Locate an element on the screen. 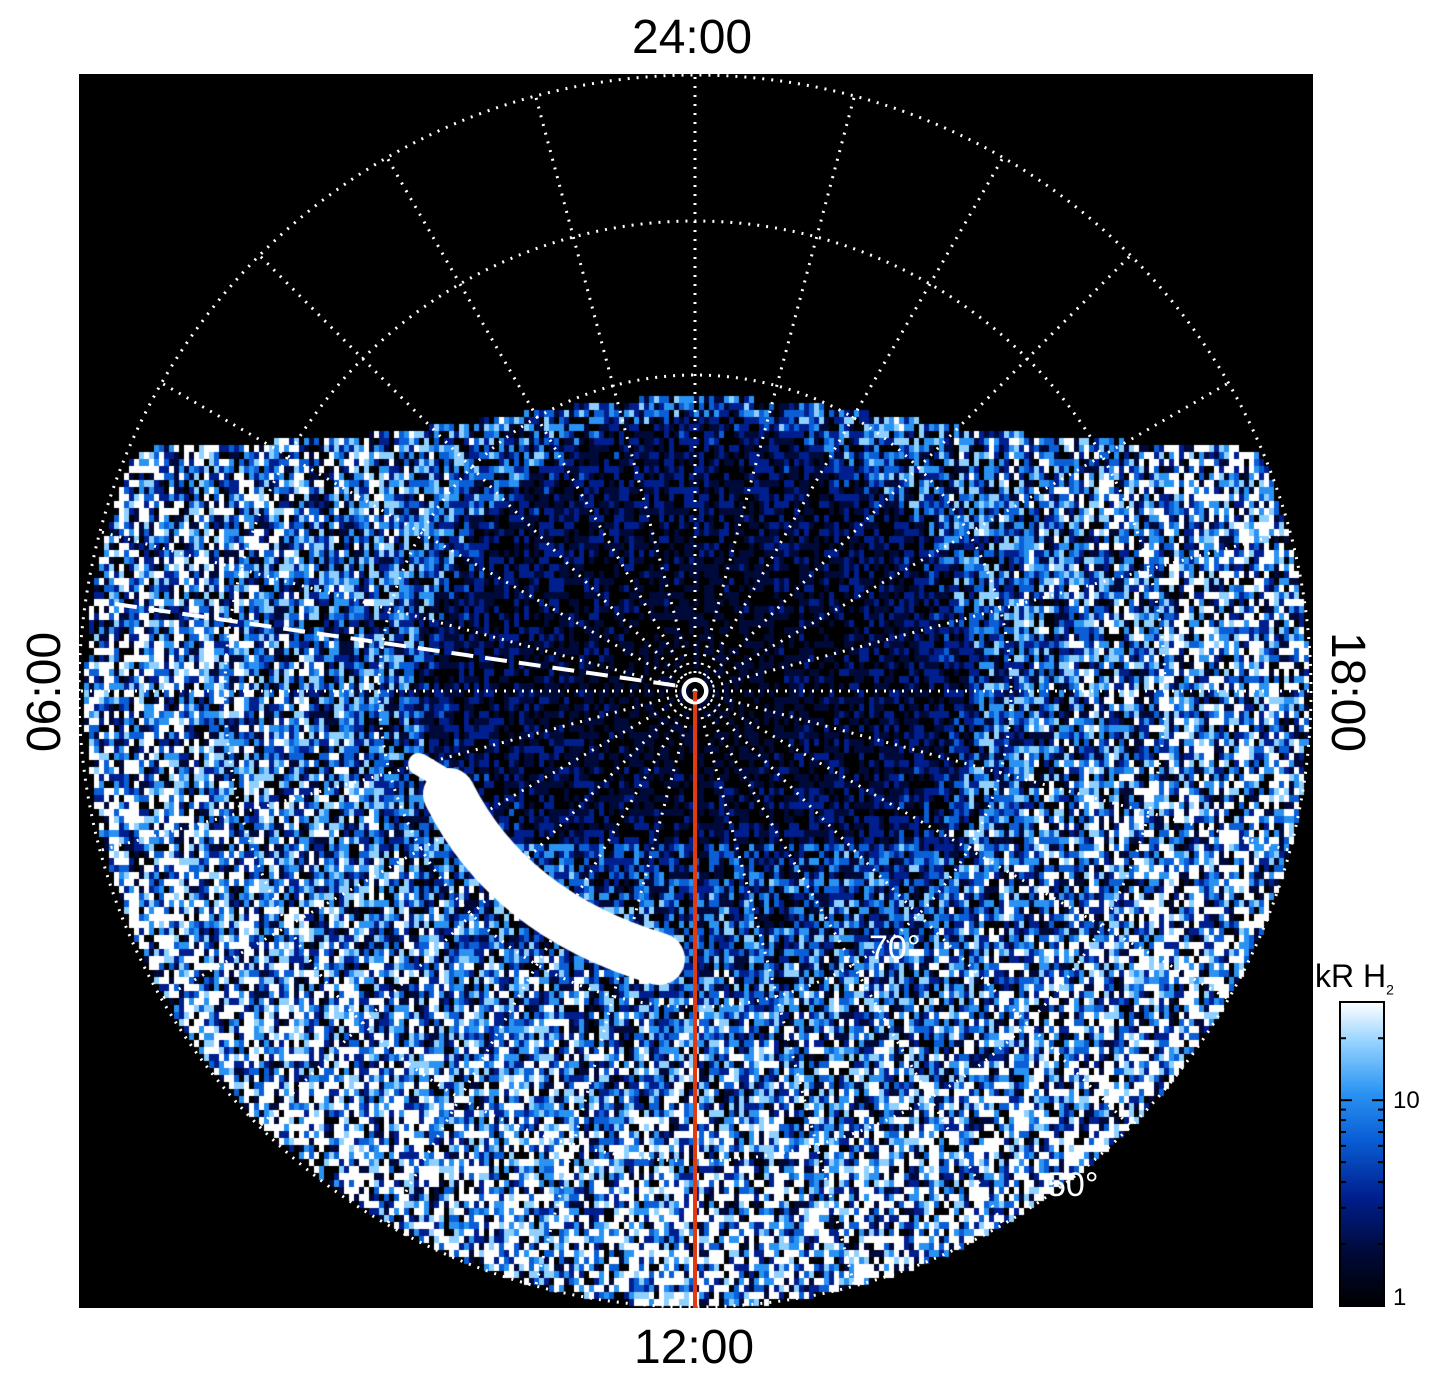 The image size is (1447, 1384). colorbar-gradient is located at coordinates (1362, 1154).